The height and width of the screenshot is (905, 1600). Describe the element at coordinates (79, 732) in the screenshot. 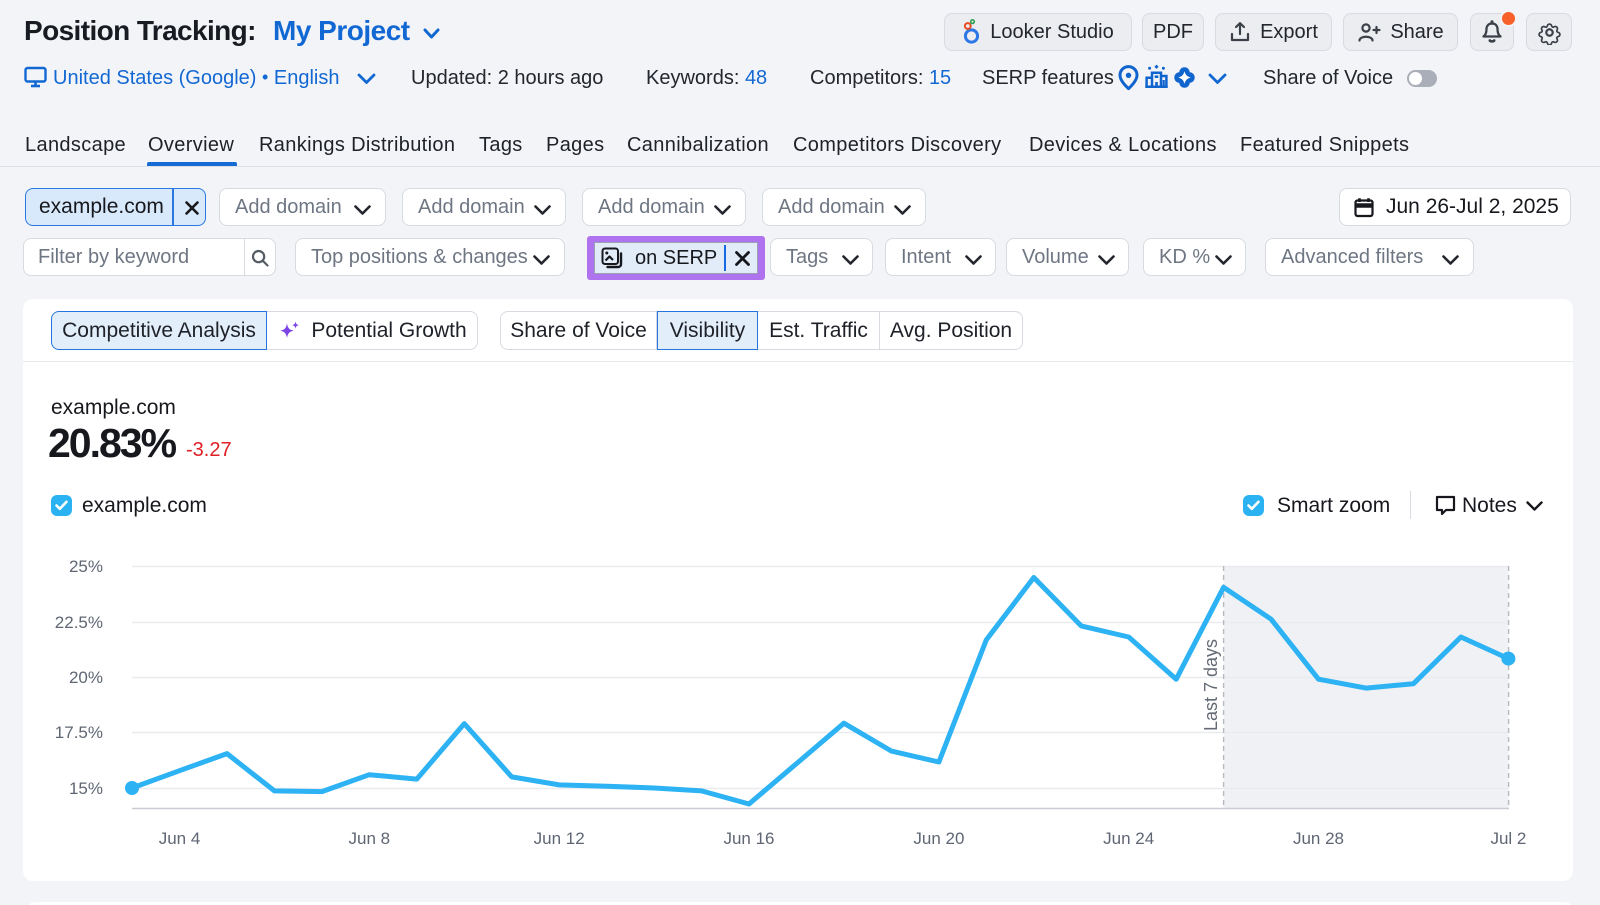

I see `svg-text: 17.5%` at that location.